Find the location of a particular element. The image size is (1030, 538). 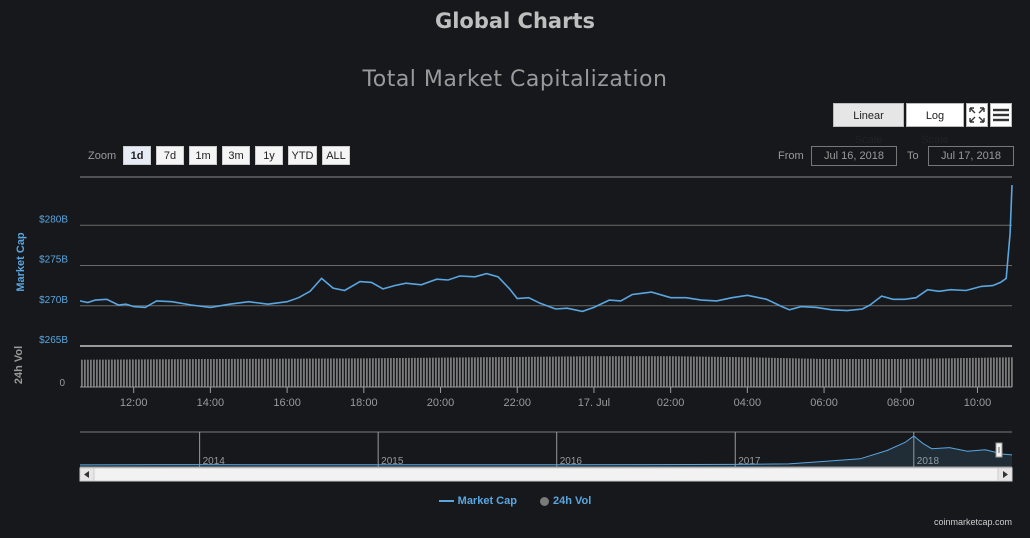

zoom-ytd-button: YTD is located at coordinates (302, 155).